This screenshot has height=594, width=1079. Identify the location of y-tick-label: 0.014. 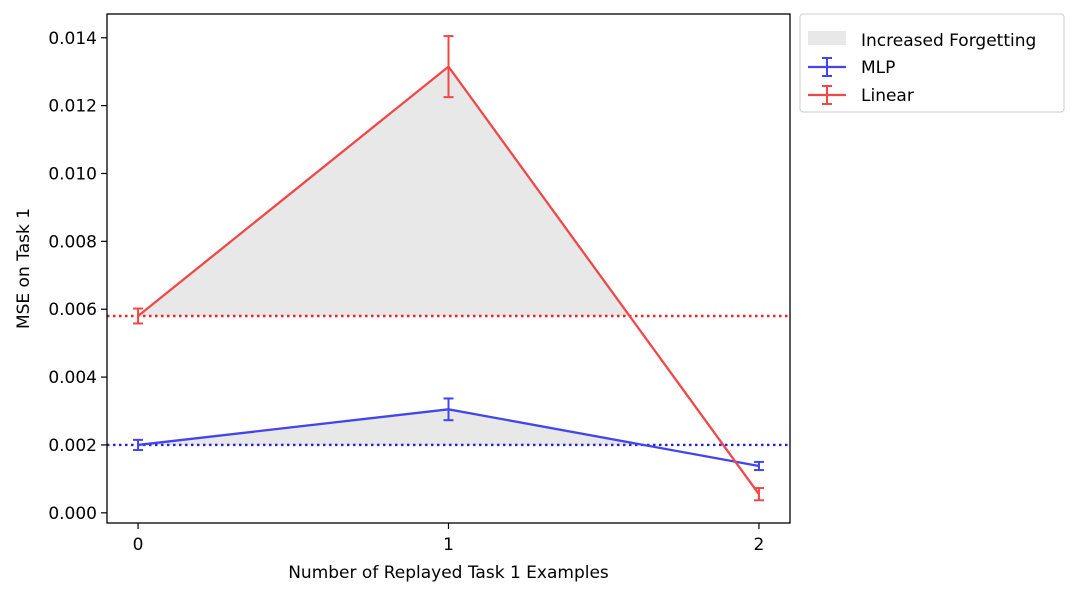
(72, 39).